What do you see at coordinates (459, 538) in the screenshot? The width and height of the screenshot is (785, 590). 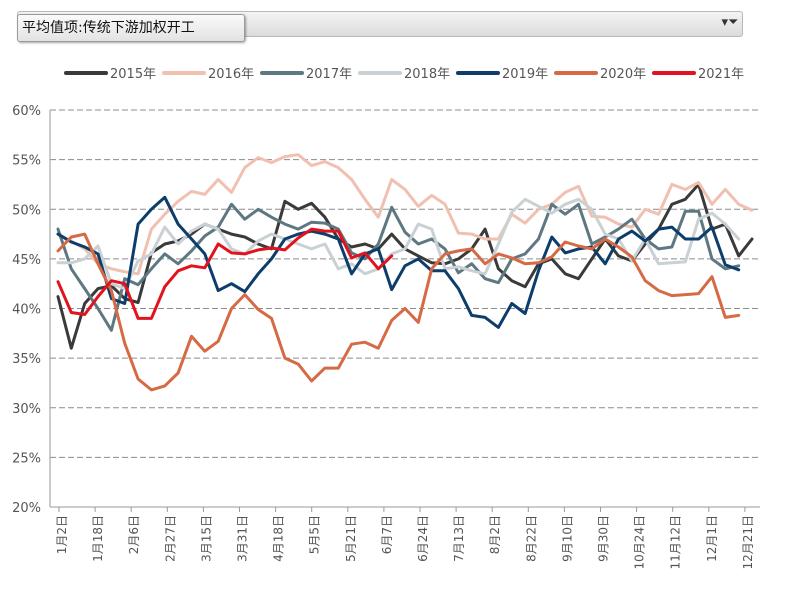 I see `x-tick-label: 7月13日` at bounding box center [459, 538].